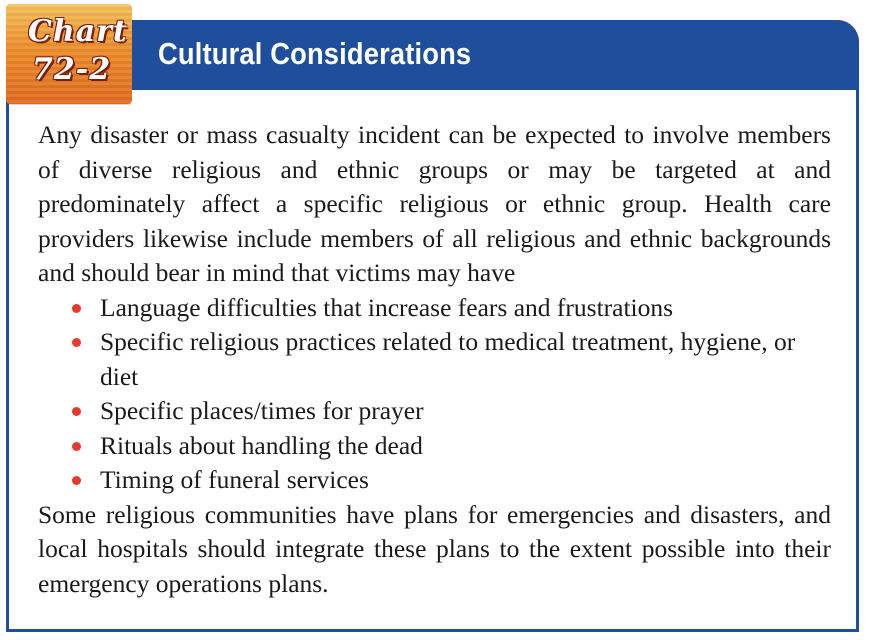  I want to click on list-item: Rituals about handling the dead, so click(451, 446).